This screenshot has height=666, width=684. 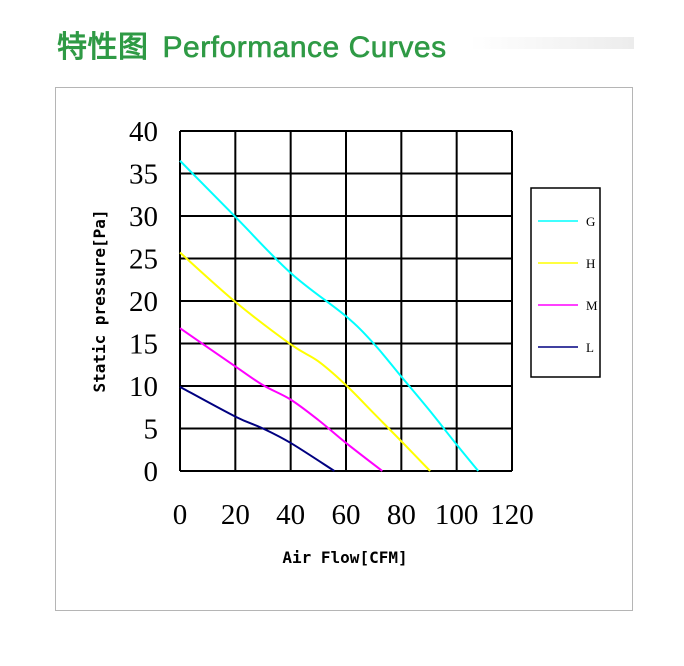 What do you see at coordinates (257, 428) in the screenshot?
I see `series-line-L` at bounding box center [257, 428].